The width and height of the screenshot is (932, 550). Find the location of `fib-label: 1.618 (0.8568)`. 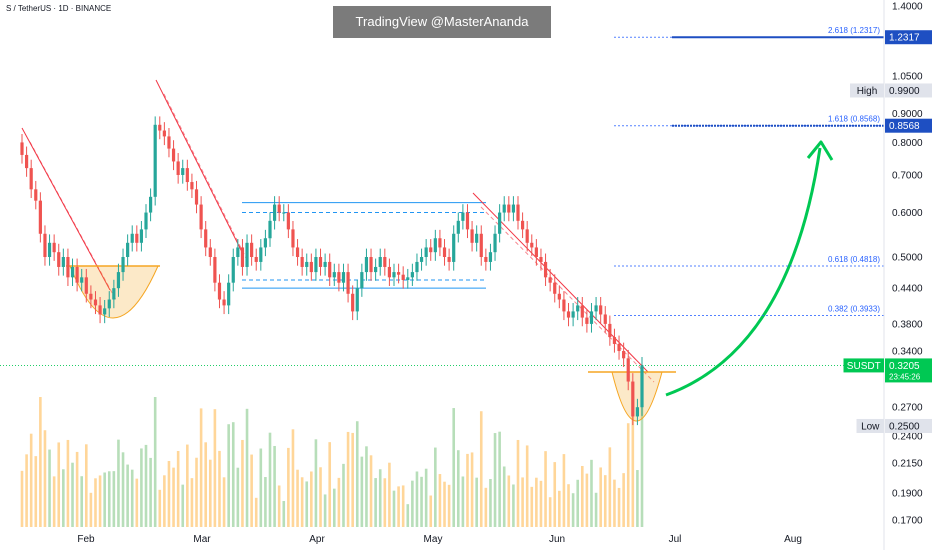

fib-label: 1.618 (0.8568) is located at coordinates (854, 119).